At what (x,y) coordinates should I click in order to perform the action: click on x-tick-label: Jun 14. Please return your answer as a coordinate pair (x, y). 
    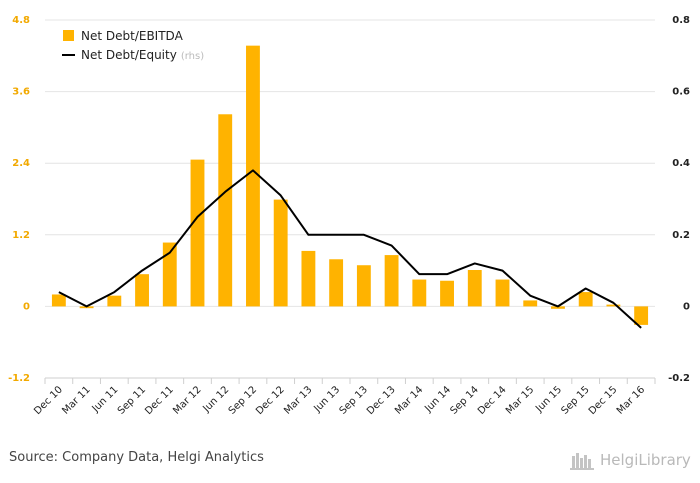
    Looking at the image, I should click on (437, 399).